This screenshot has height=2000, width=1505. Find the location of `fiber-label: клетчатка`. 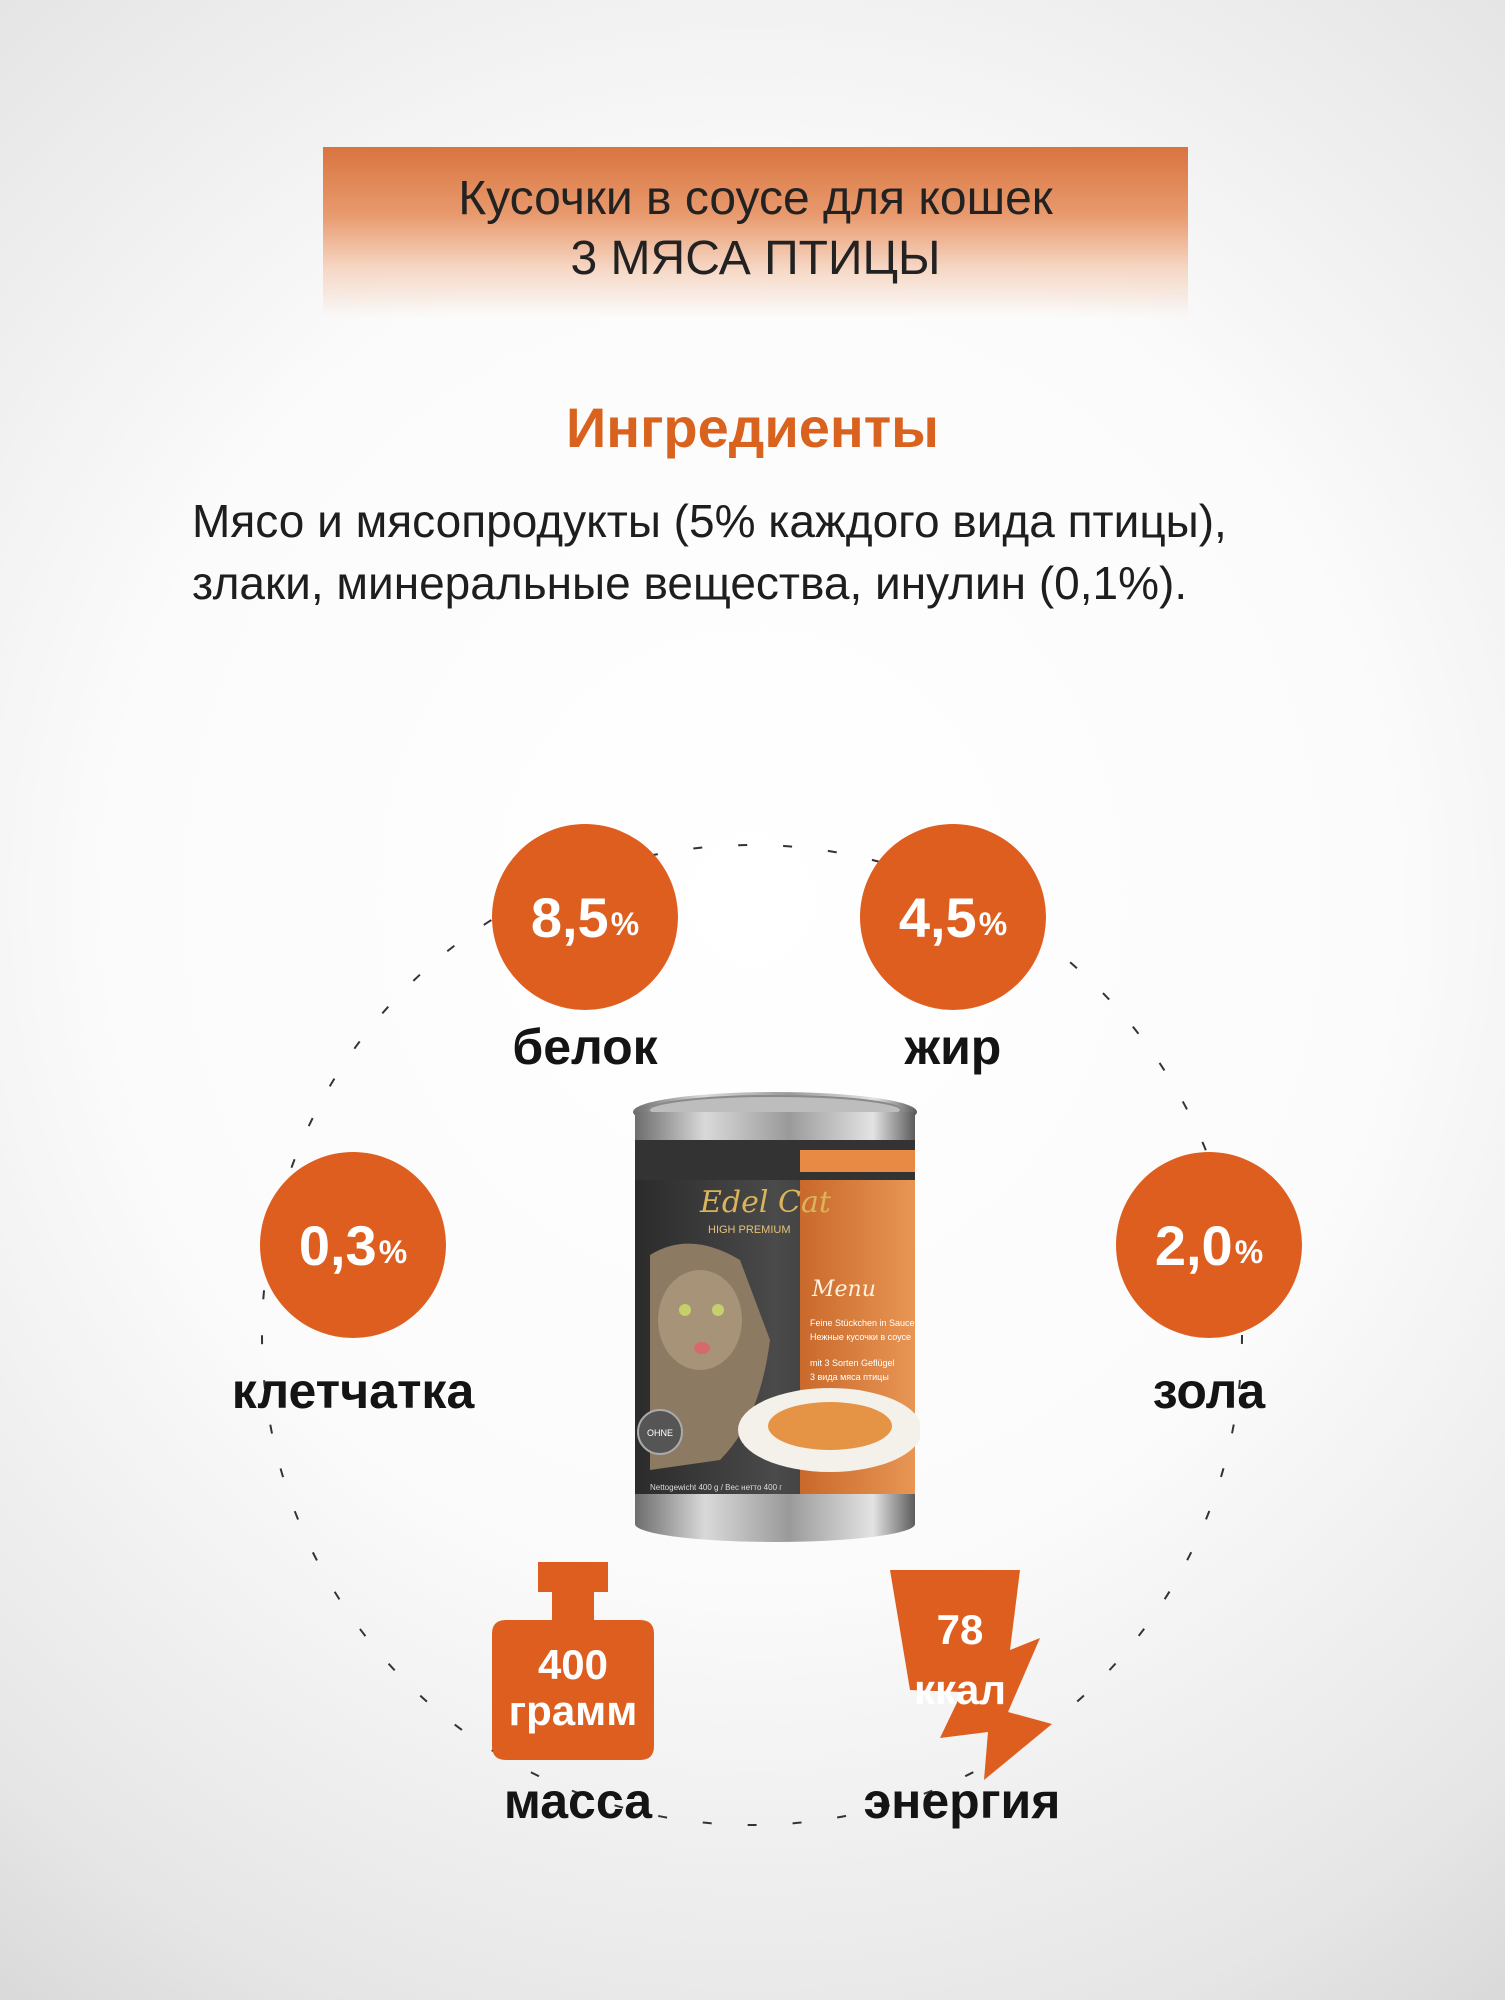

fiber-label: клетчатка is located at coordinates (353, 1391).